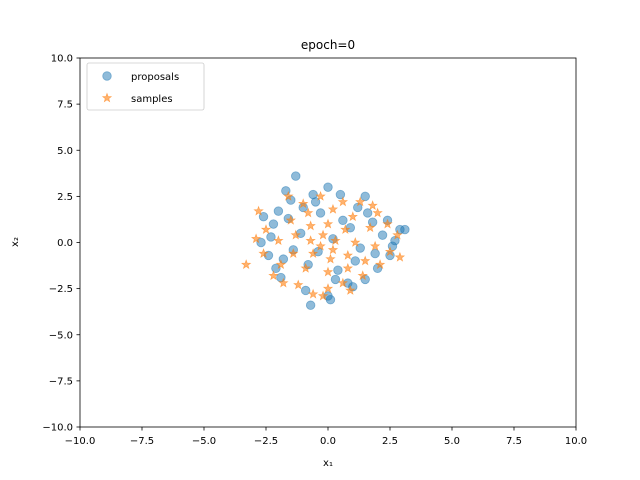 The width and height of the screenshot is (640, 480). What do you see at coordinates (152, 99) in the screenshot?
I see `legend-label-samples: samples` at bounding box center [152, 99].